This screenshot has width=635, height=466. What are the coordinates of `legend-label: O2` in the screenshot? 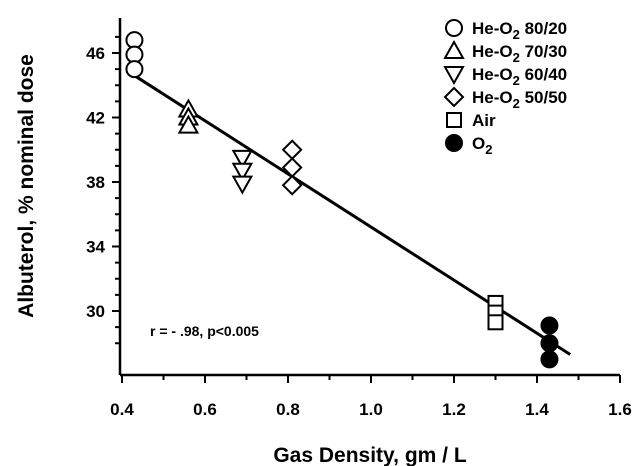 It's located at (482, 145).